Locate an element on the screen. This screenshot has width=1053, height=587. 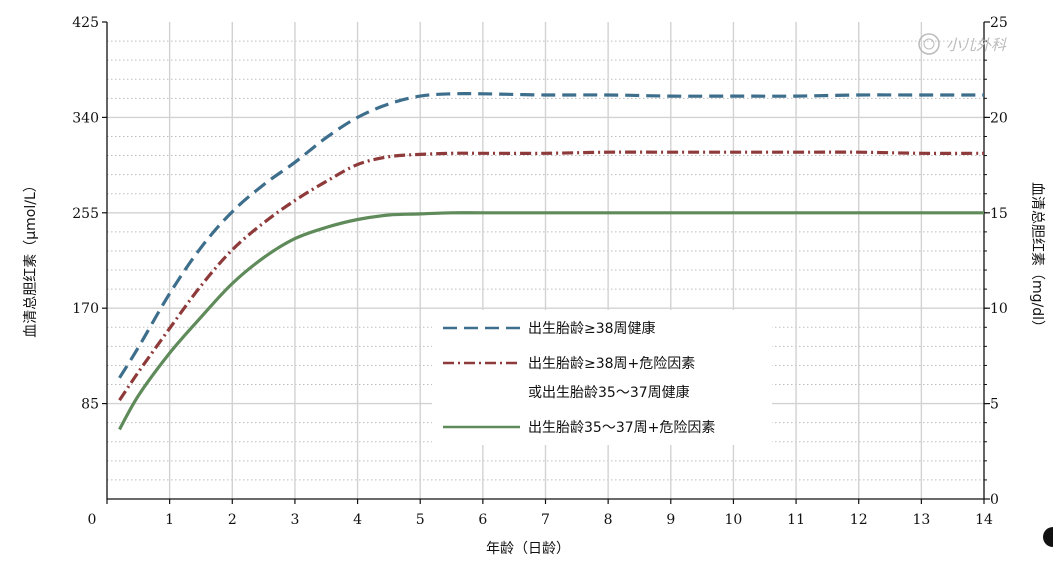
x-tick-label: 5 is located at coordinates (420, 520).